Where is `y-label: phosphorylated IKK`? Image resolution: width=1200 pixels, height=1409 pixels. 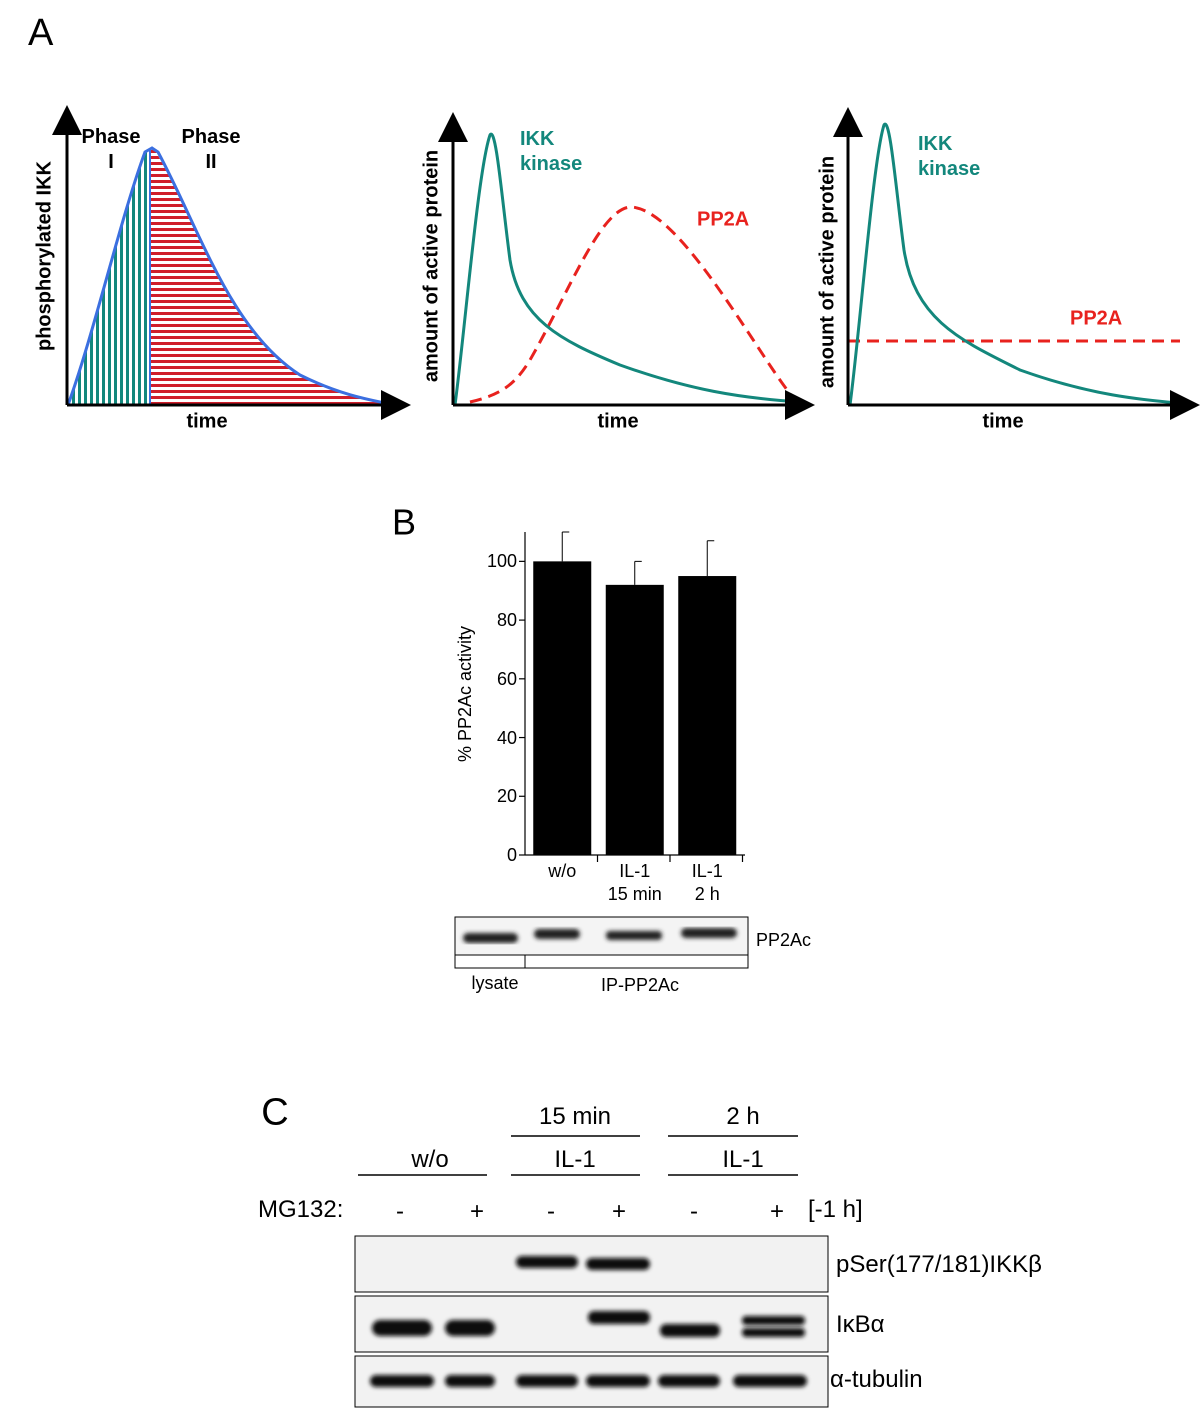 y-label: phosphorylated IKK is located at coordinates (44, 256).